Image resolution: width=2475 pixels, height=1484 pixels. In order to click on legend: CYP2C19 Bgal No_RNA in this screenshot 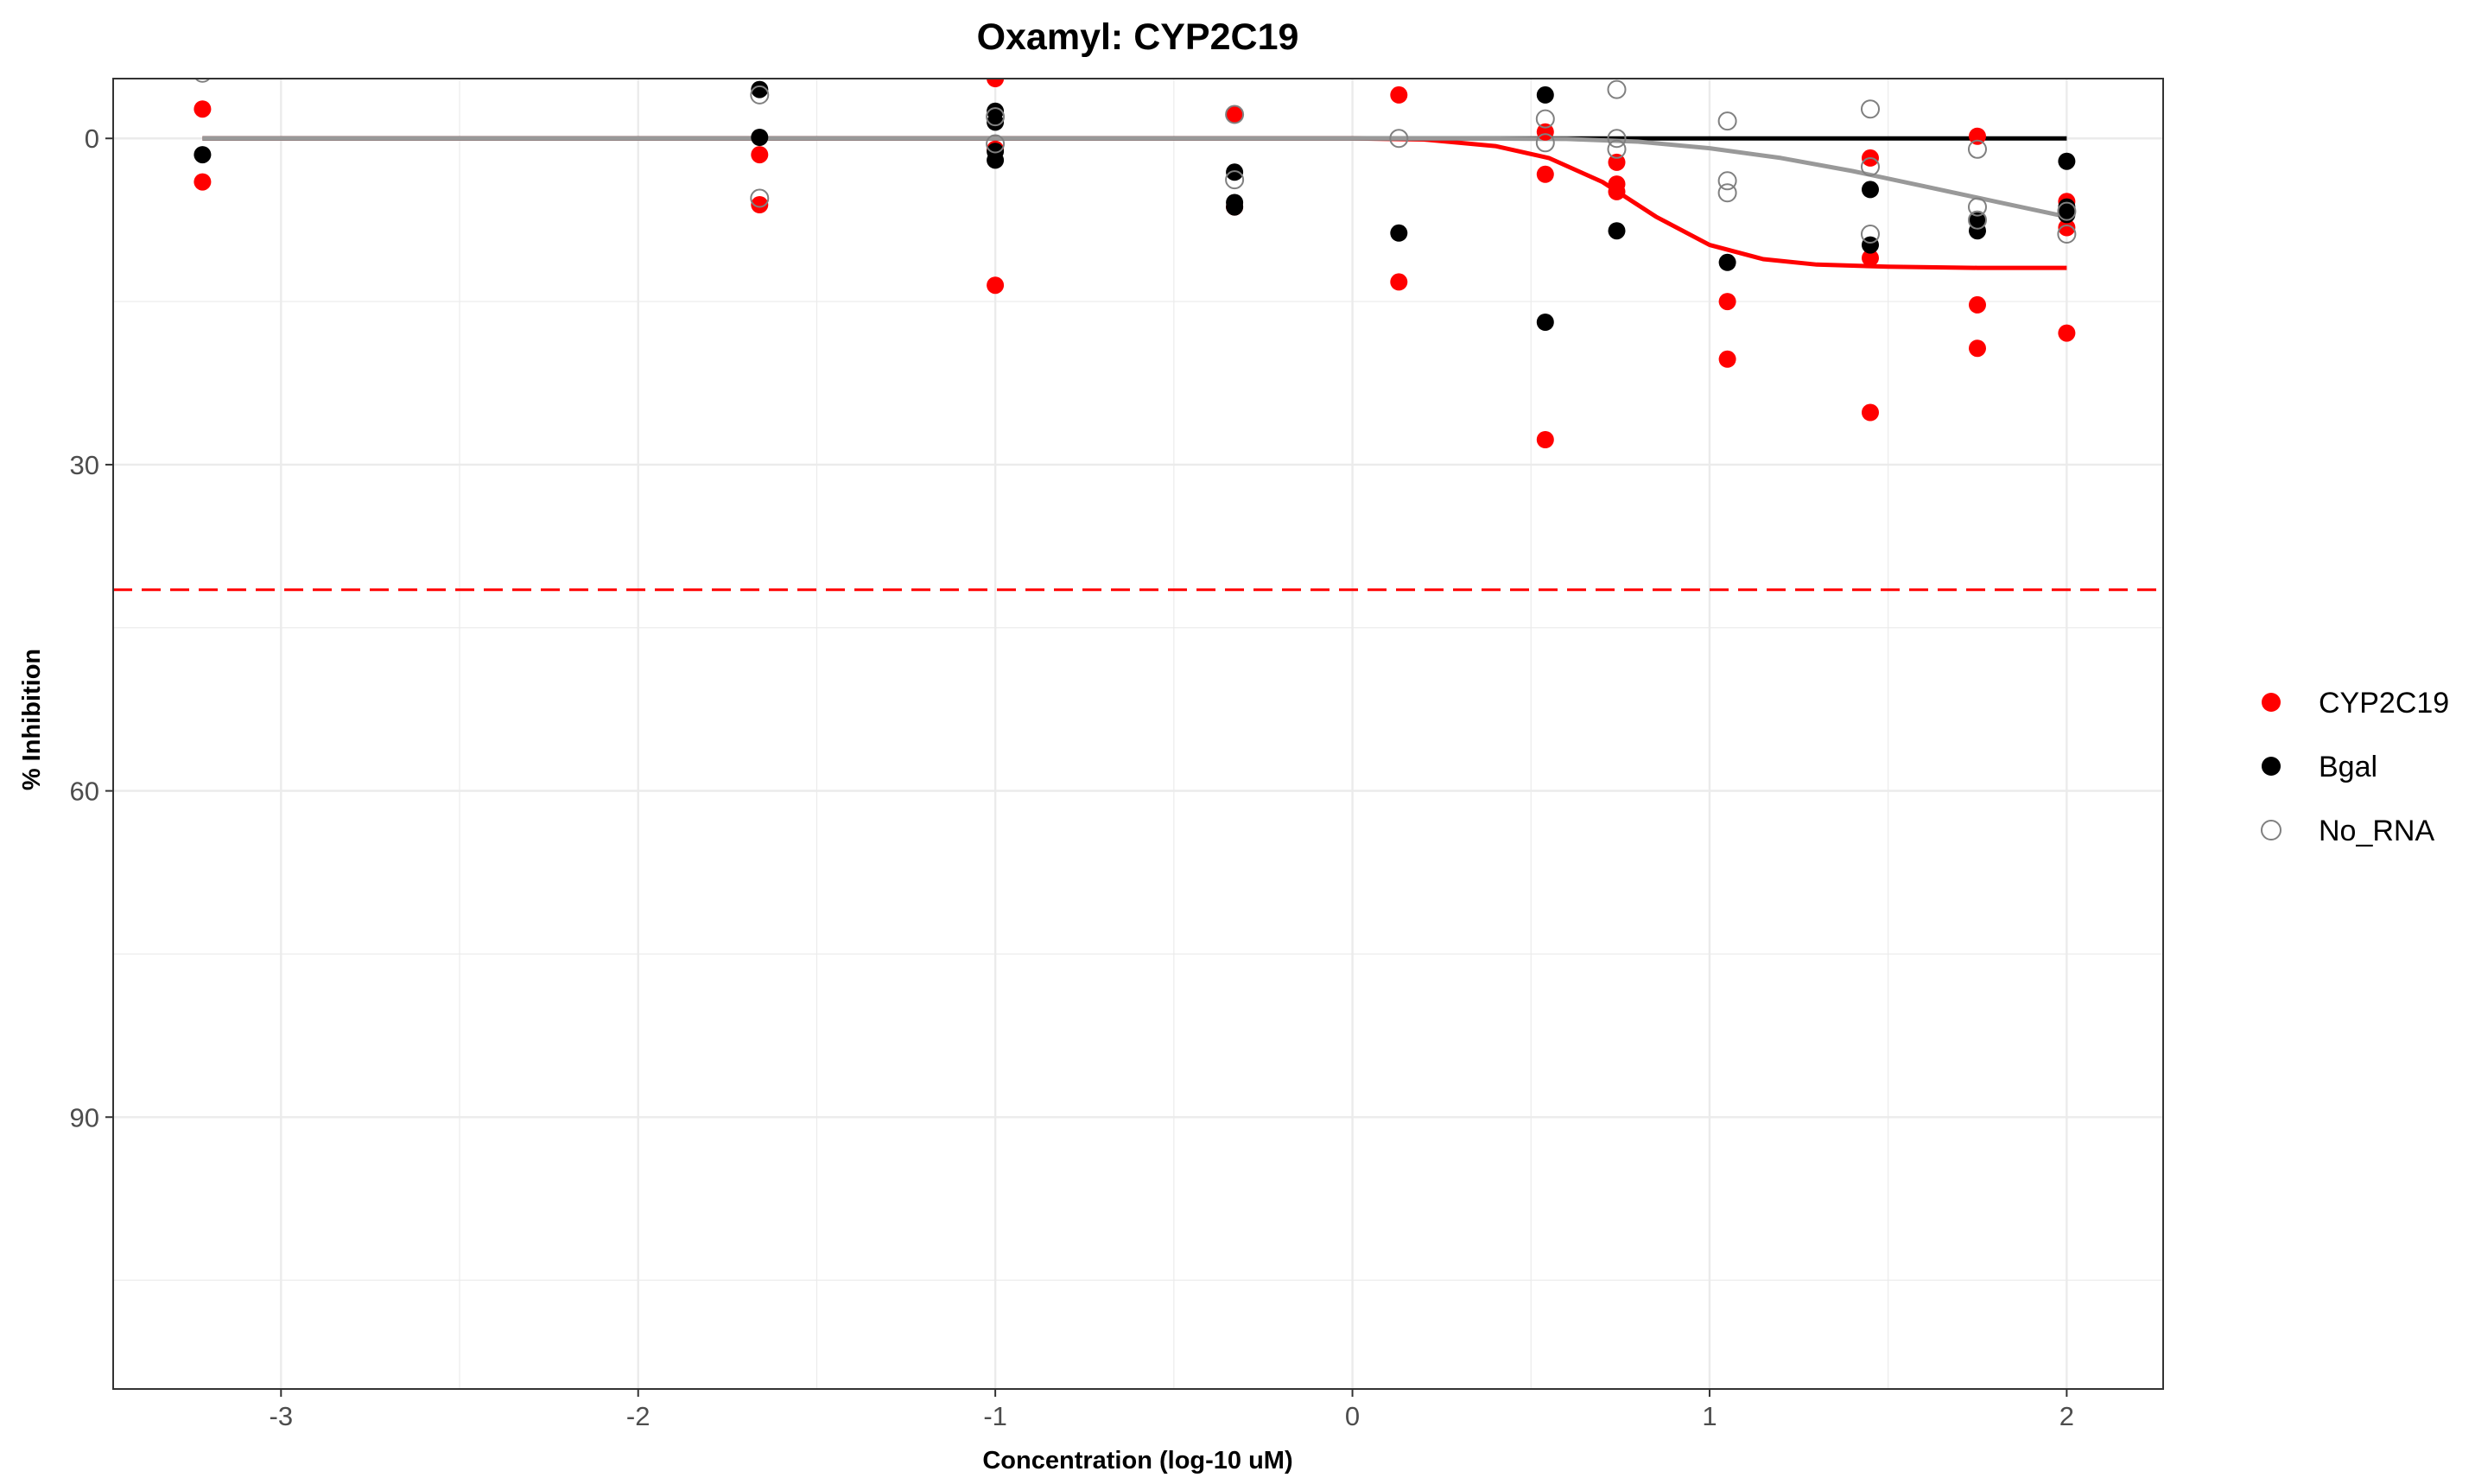, I will do `click(2355, 767)`.